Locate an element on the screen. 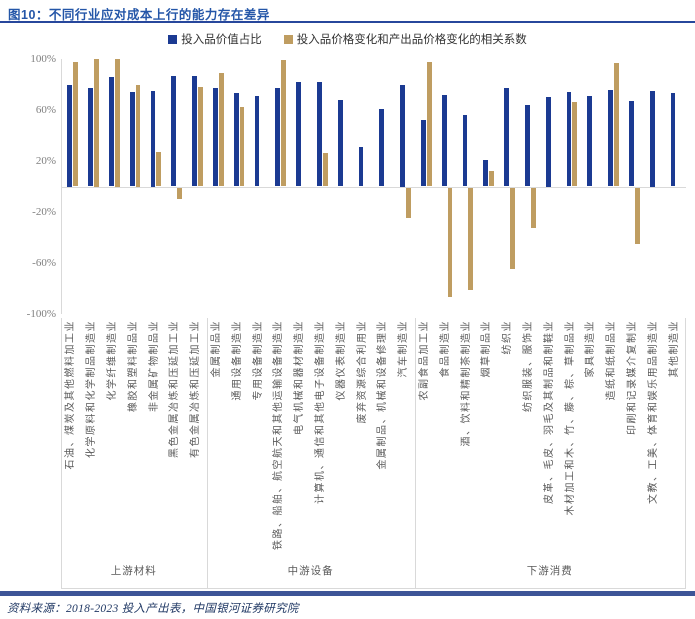  x-axis-label: 橡胶和塑料制品业 is located at coordinates (133, 366).